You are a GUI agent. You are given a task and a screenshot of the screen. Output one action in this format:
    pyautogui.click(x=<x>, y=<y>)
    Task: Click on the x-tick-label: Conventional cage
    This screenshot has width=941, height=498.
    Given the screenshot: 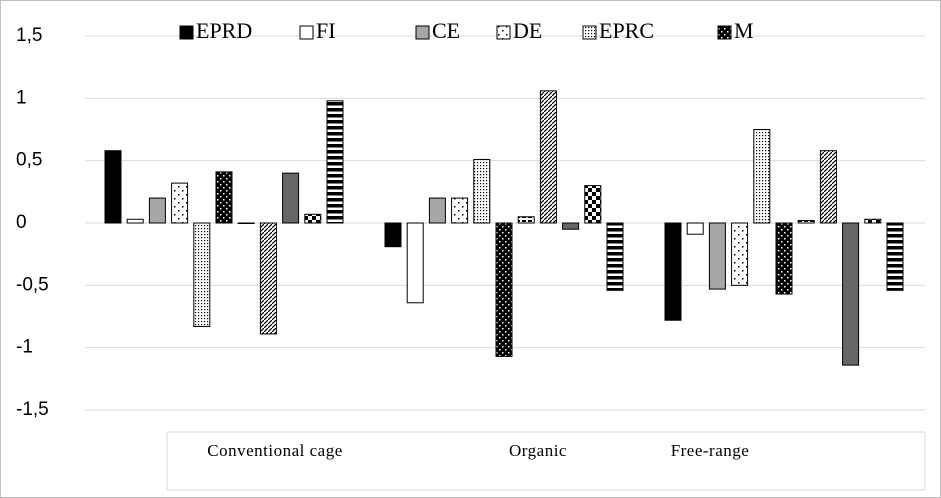 What is the action you would take?
    pyautogui.click(x=275, y=450)
    